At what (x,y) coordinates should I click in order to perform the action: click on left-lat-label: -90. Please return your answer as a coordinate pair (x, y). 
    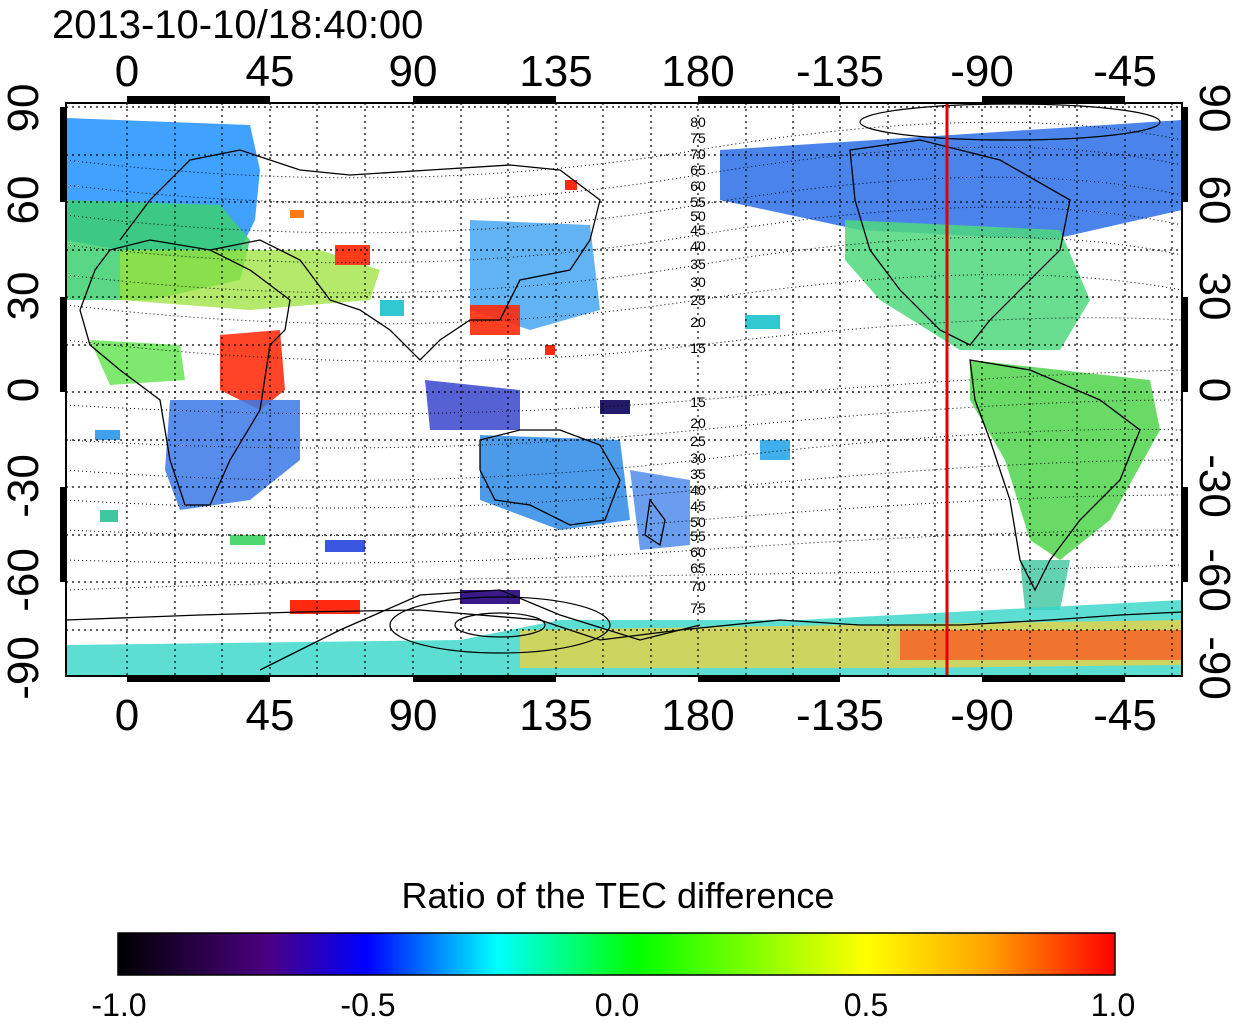
    Looking at the image, I should click on (24, 668).